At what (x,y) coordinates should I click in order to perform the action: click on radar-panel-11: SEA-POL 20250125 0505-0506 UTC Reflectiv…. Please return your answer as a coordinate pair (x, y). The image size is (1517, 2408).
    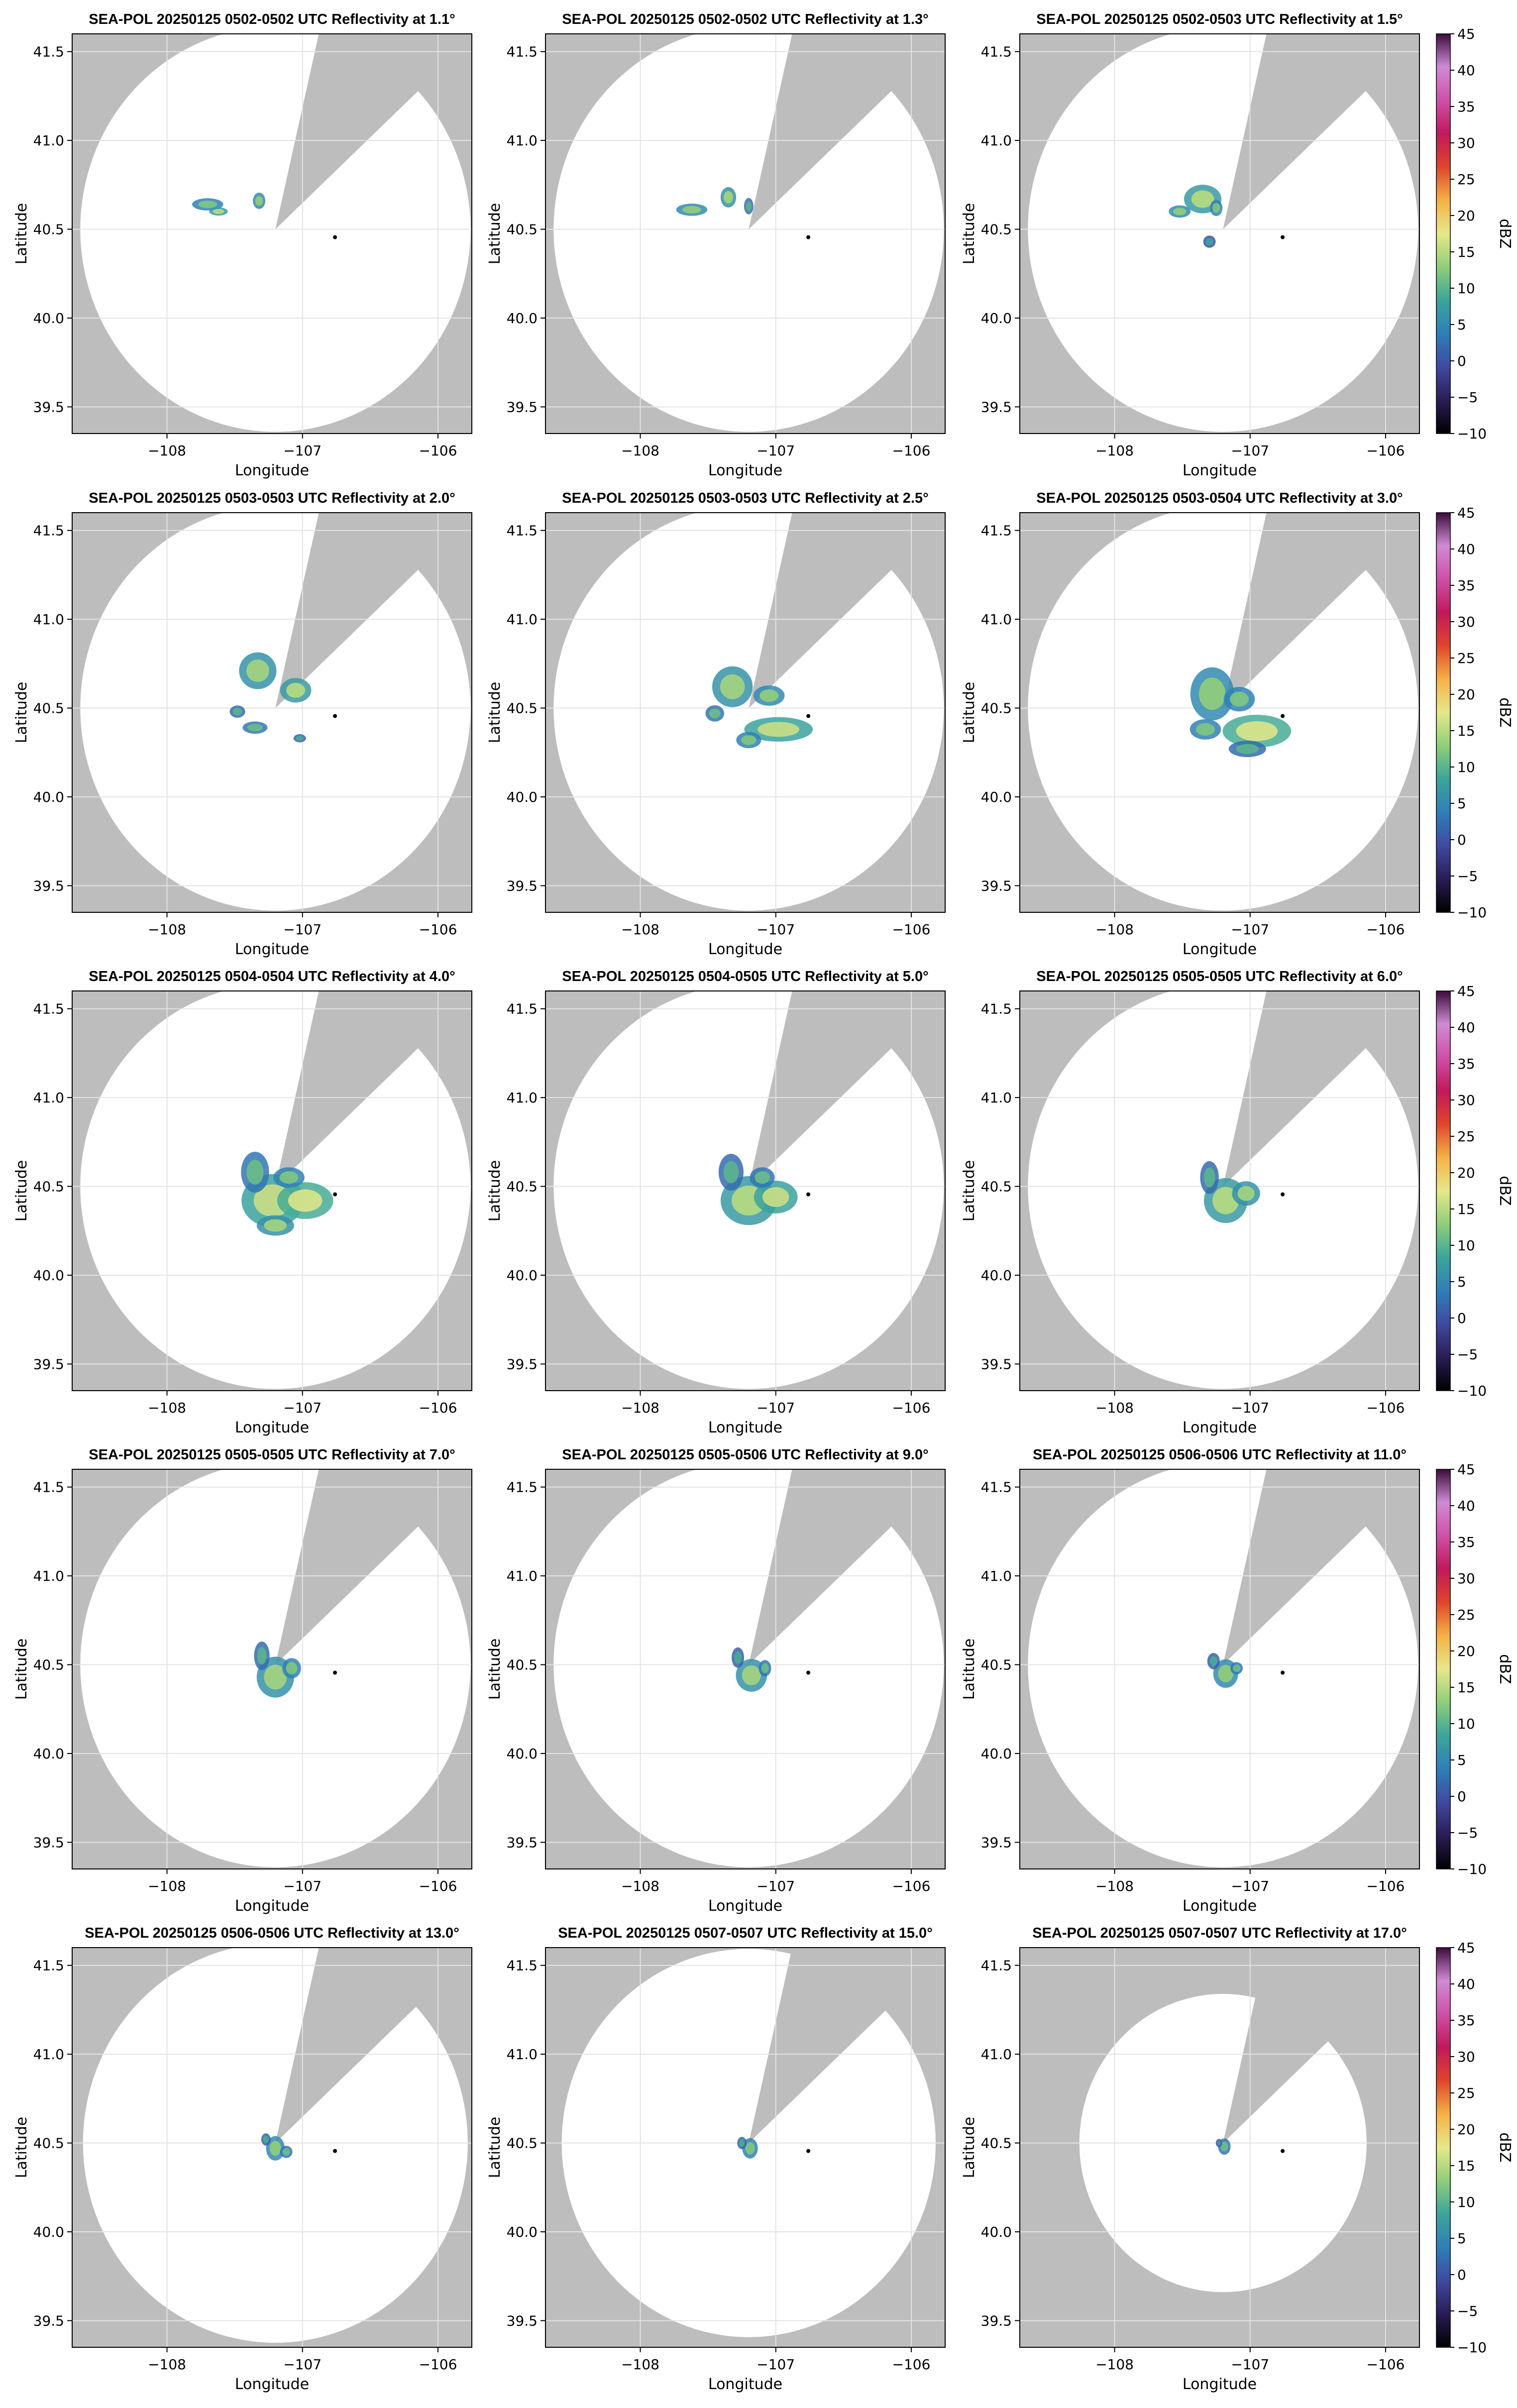
    Looking at the image, I should click on (716, 1681).